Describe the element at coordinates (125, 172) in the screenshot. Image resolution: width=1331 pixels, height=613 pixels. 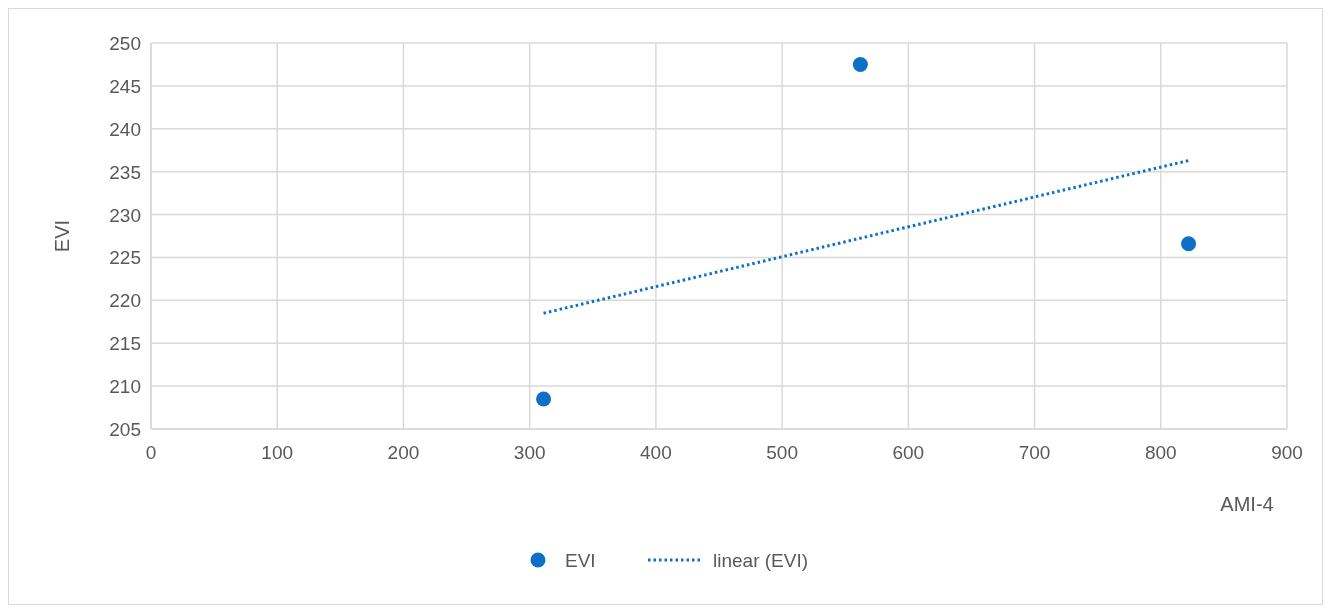
I see `y-tick-label: 235` at that location.